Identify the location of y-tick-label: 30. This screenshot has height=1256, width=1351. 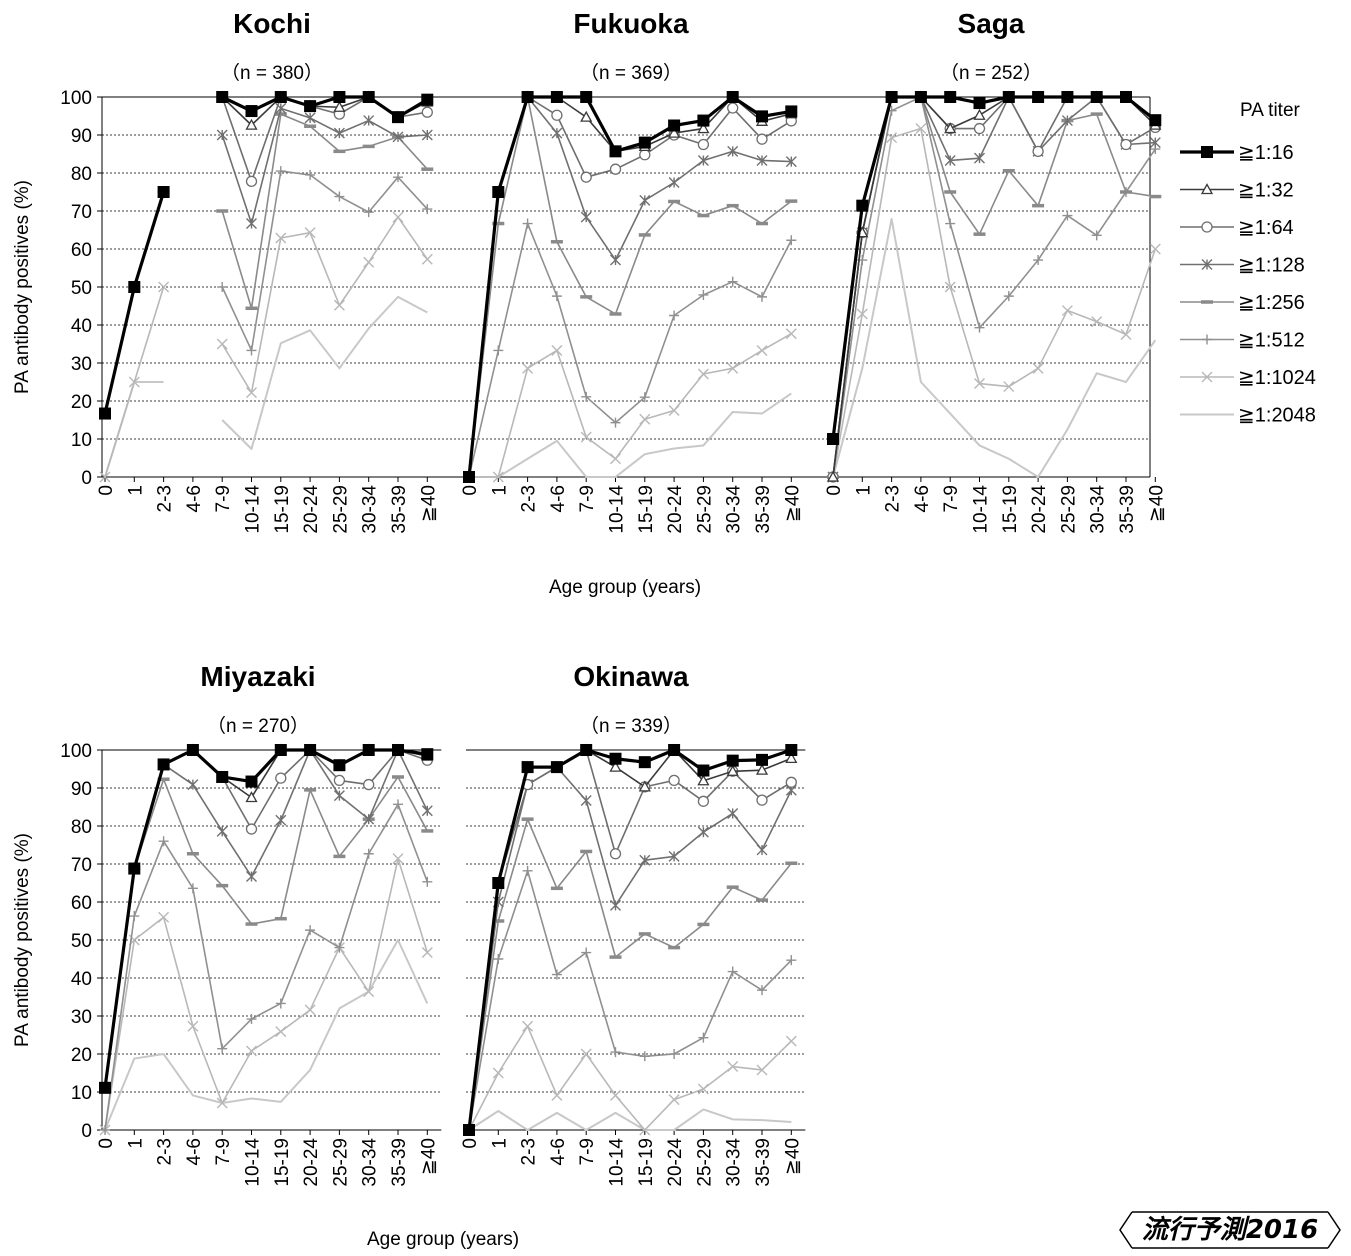
(81, 364).